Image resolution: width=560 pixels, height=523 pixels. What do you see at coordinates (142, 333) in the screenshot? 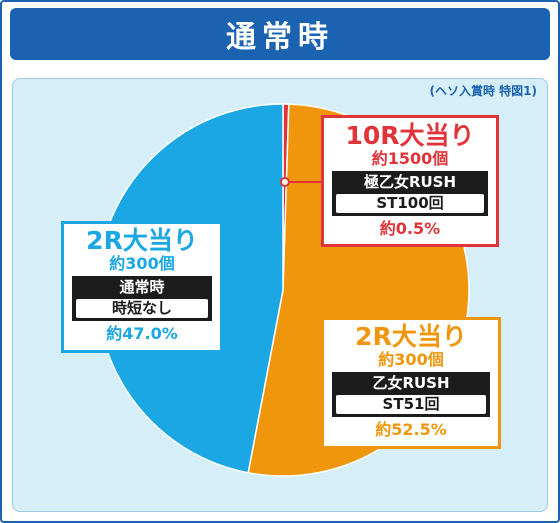
I see `label-2r-normal-pct: 約47.0%` at bounding box center [142, 333].